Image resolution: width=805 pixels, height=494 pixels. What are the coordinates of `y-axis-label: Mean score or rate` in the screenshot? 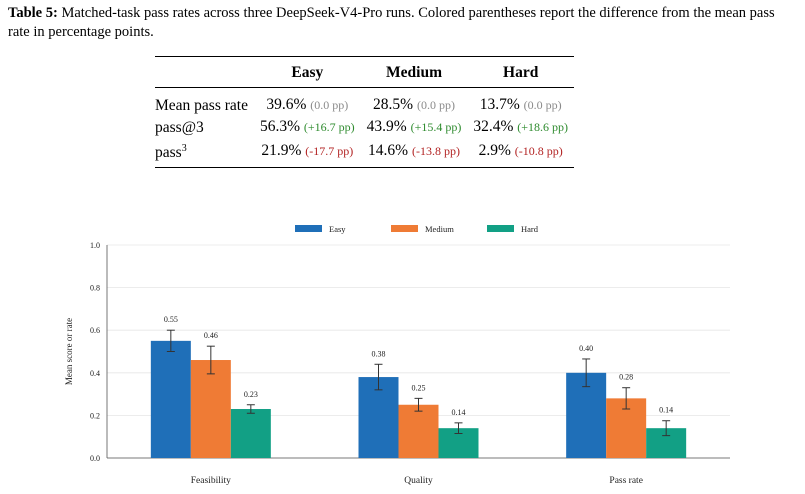 It's located at (69, 351).